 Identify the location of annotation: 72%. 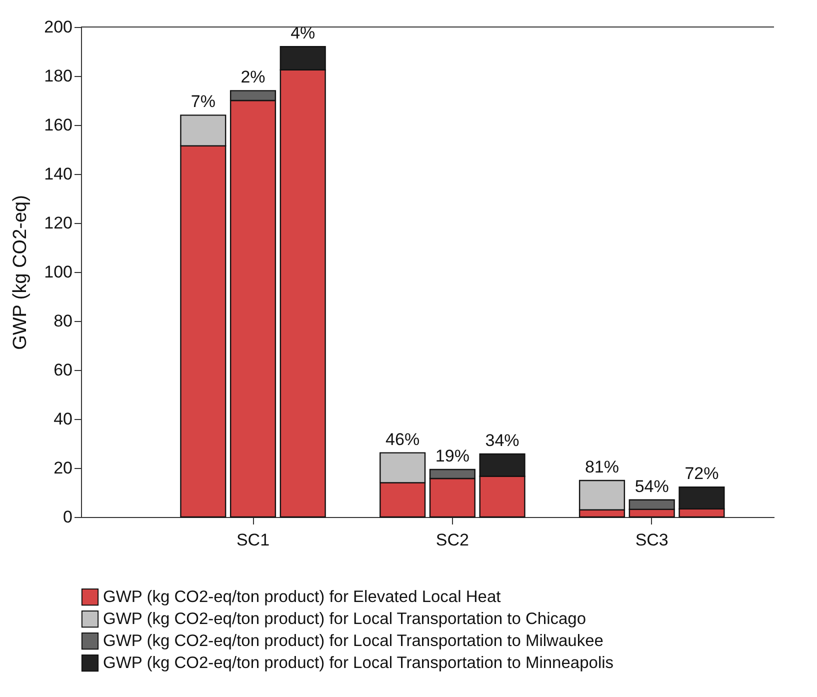
(701, 474).